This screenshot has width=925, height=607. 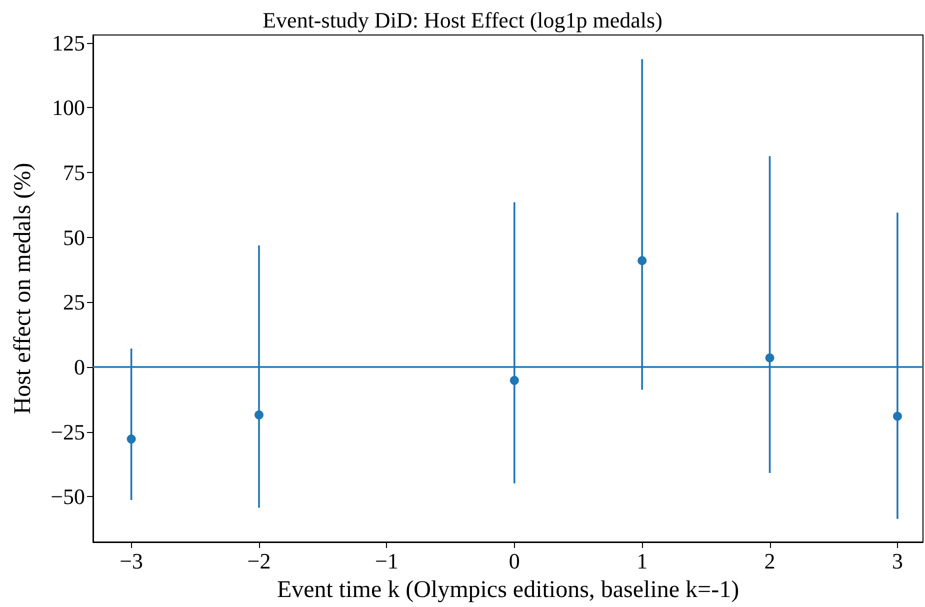 What do you see at coordinates (74, 237) in the screenshot?
I see `y-tick-label: 50` at bounding box center [74, 237].